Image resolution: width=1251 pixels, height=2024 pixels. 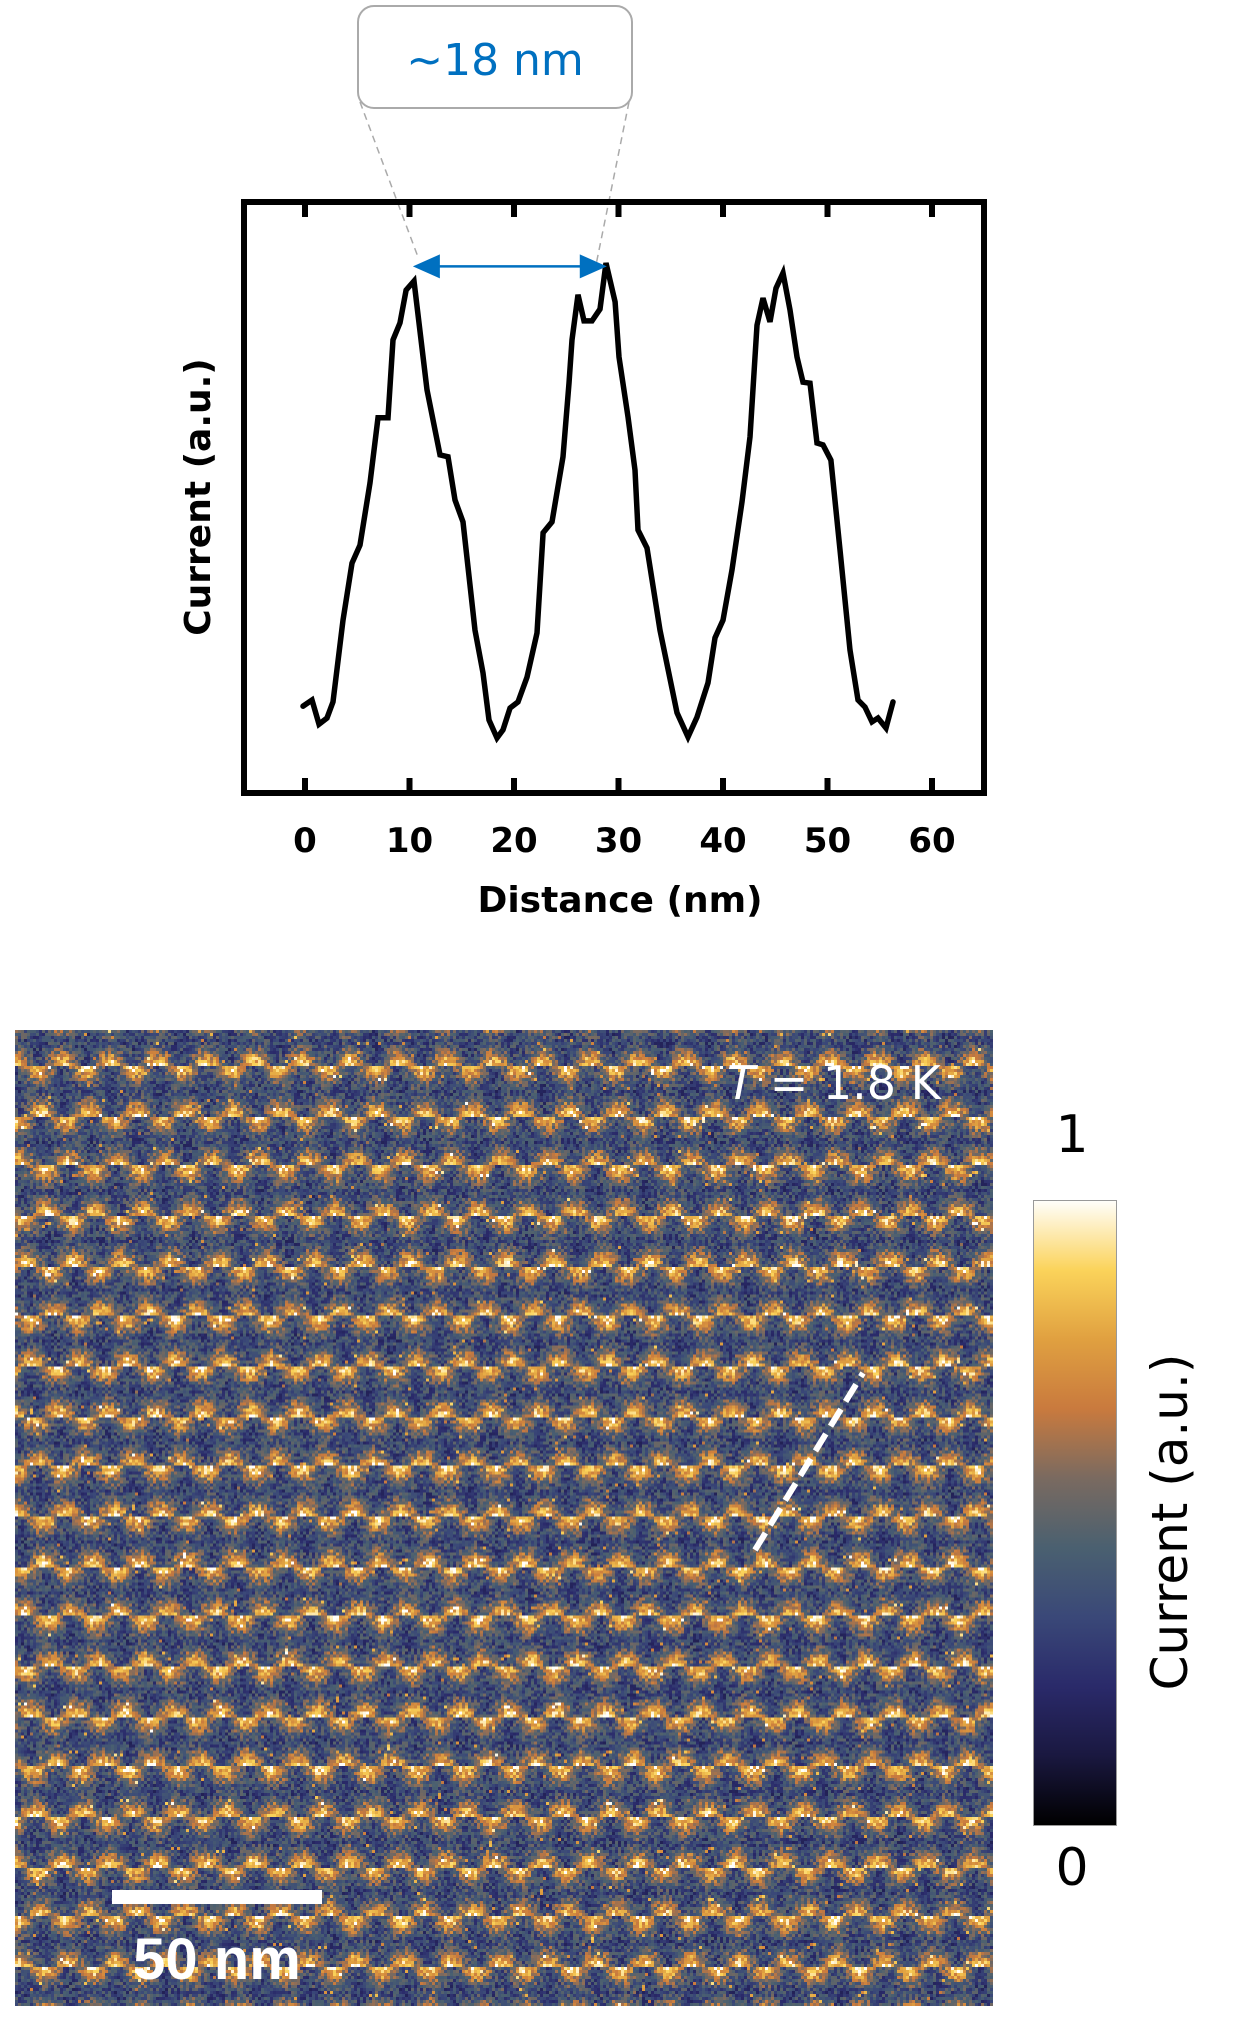 What do you see at coordinates (722, 841) in the screenshot?
I see `x-tick-label: 40` at bounding box center [722, 841].